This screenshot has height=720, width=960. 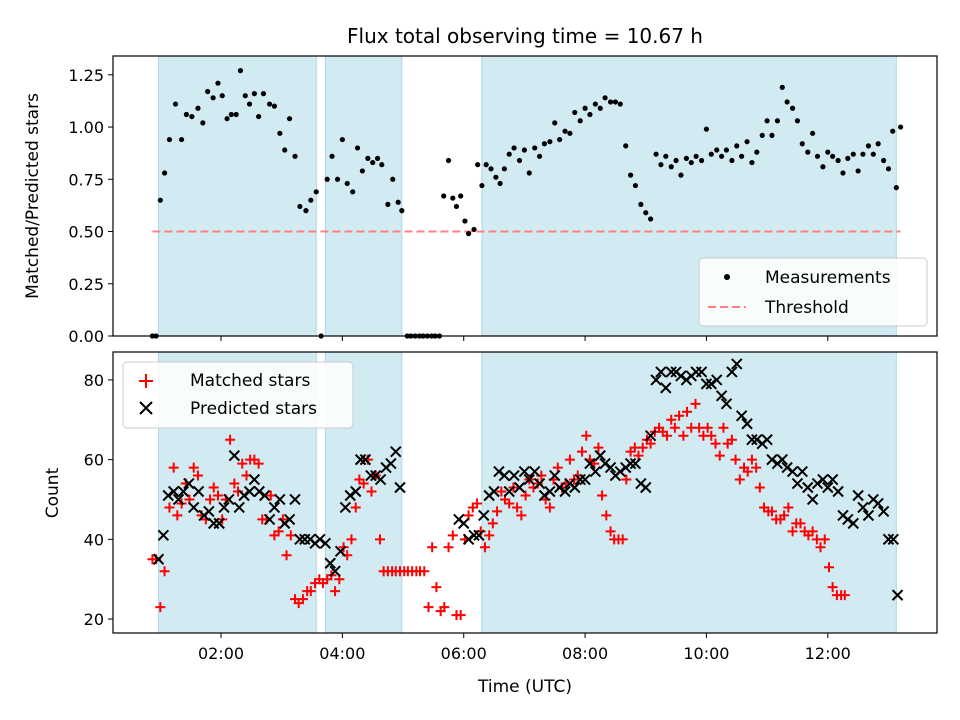 What do you see at coordinates (525, 36) in the screenshot?
I see `chart-title: Flux total observing time = 10.67 h` at bounding box center [525, 36].